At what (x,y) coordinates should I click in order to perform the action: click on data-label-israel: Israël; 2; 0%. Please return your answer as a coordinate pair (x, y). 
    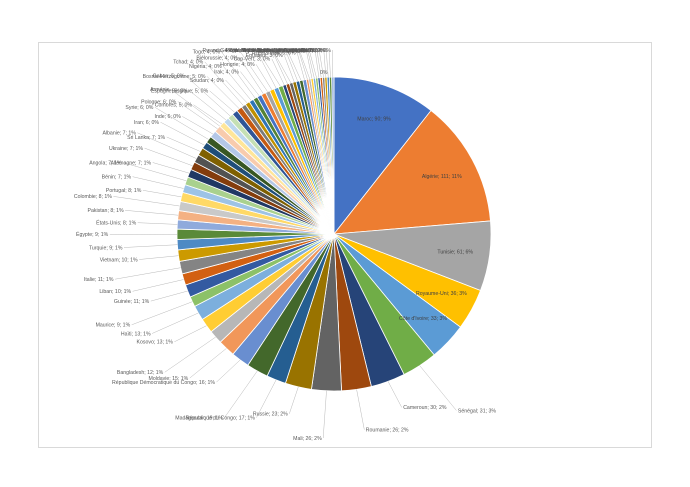
    Looking at the image, I should click on (313, 51).